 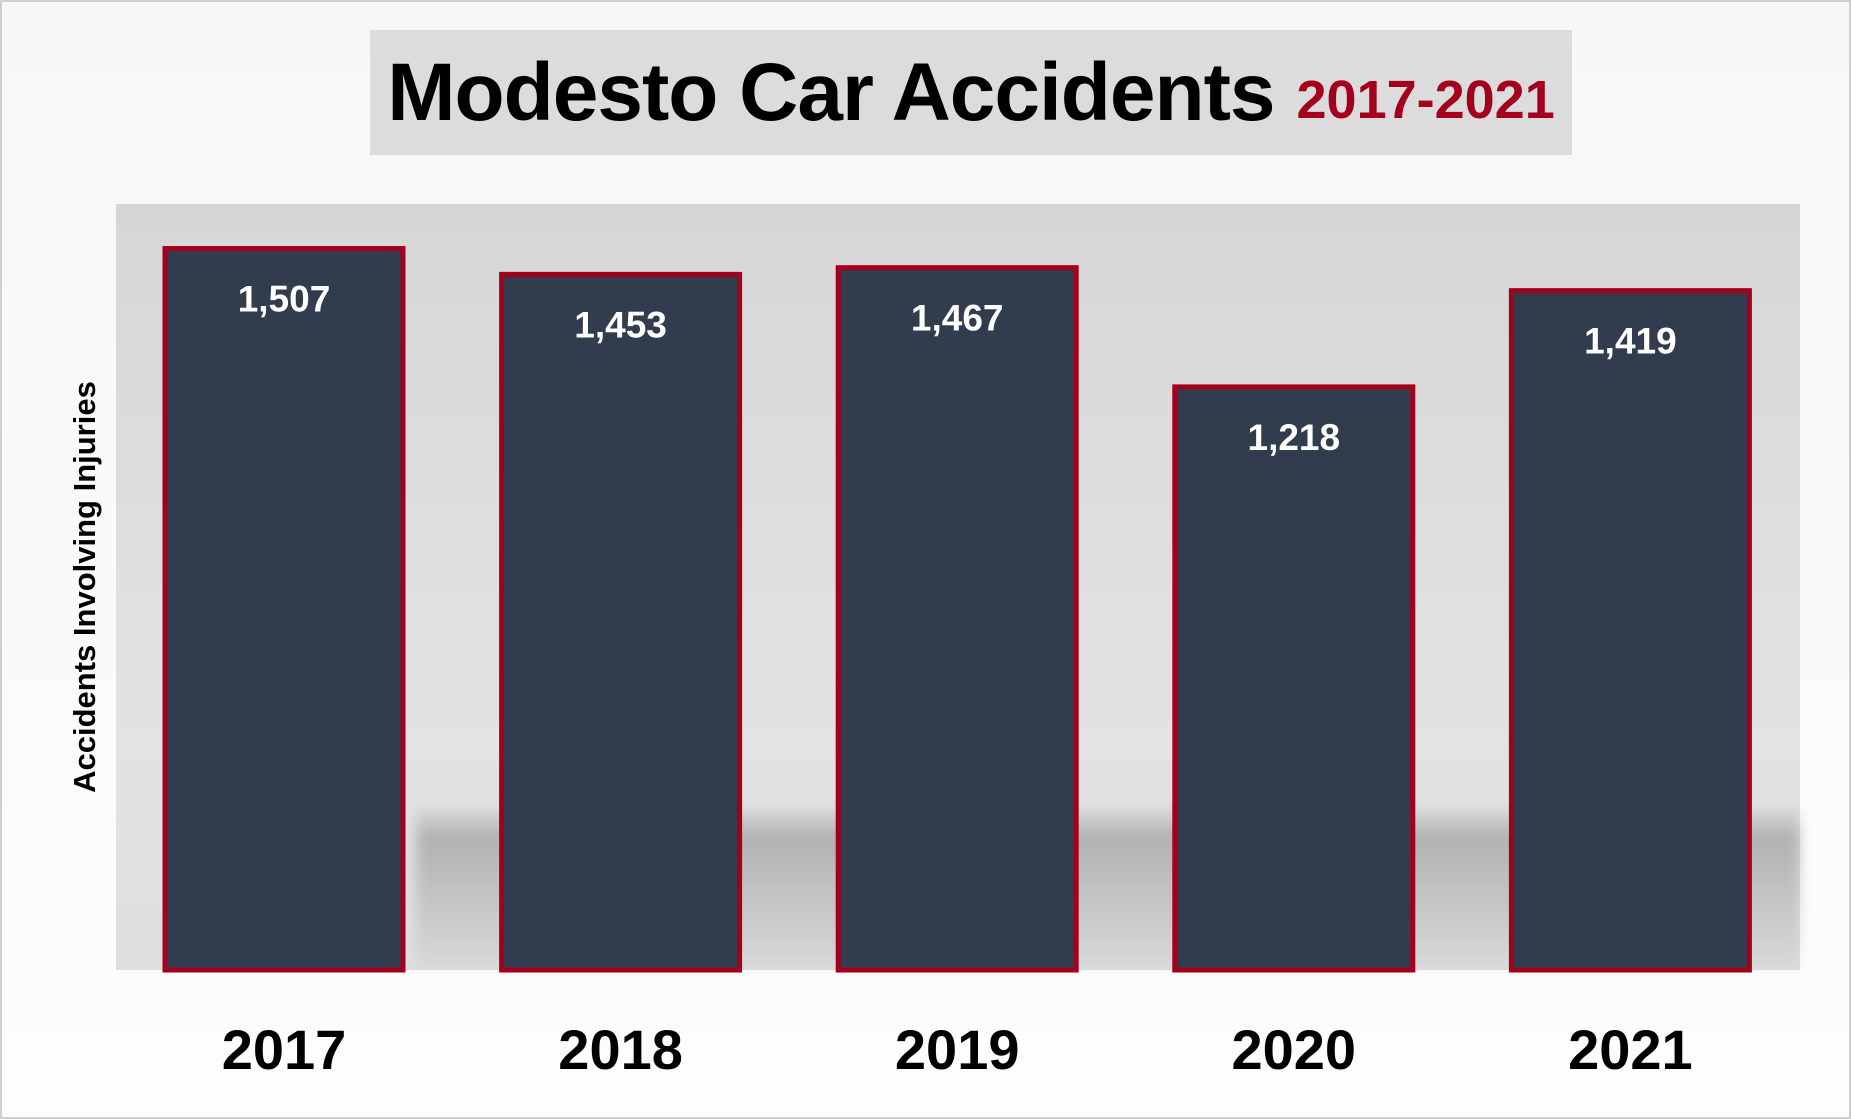 I want to click on x-tick-label: 2019, so click(x=957, y=1049).